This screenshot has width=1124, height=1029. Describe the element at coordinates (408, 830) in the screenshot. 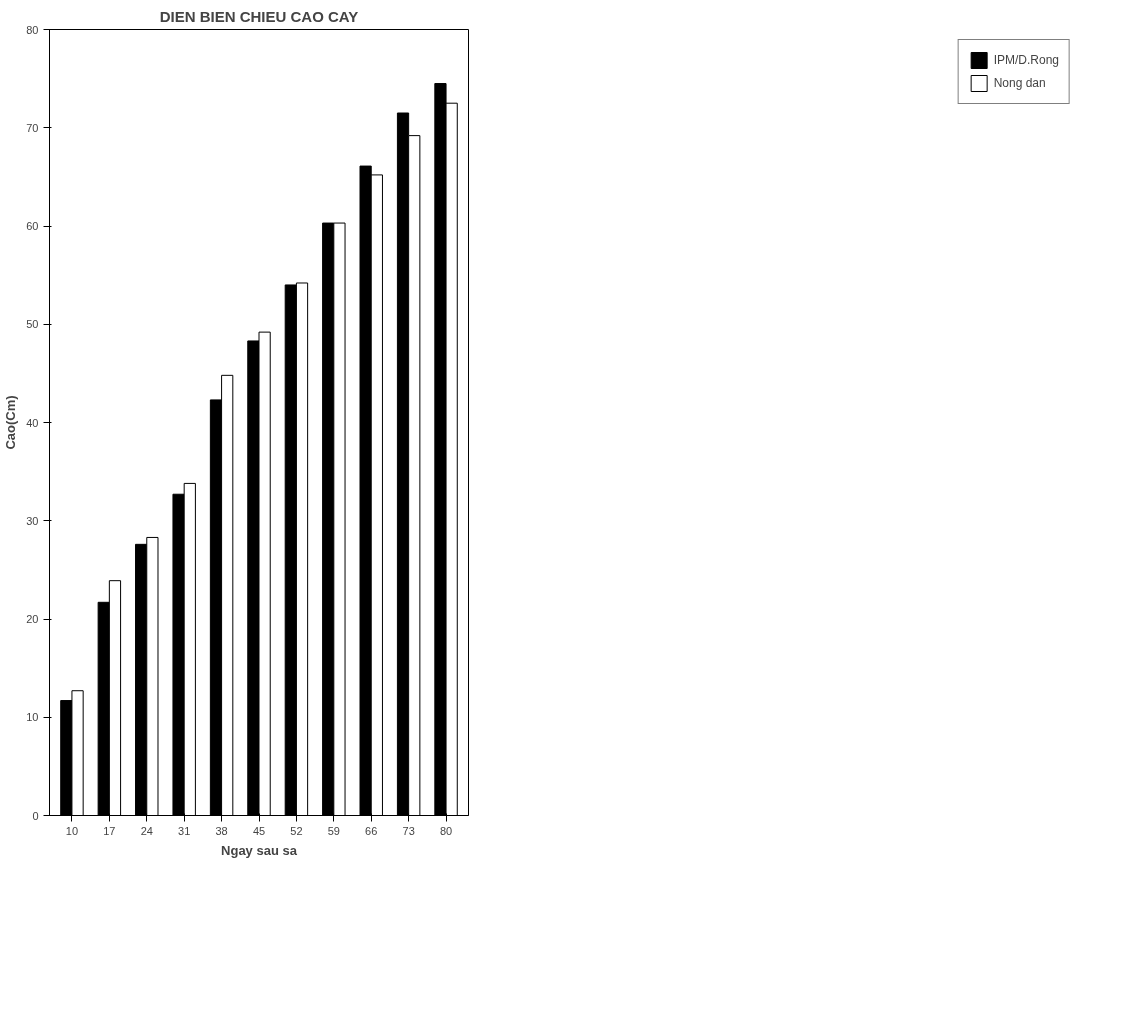

I see `x-tick-label: 73` at that location.